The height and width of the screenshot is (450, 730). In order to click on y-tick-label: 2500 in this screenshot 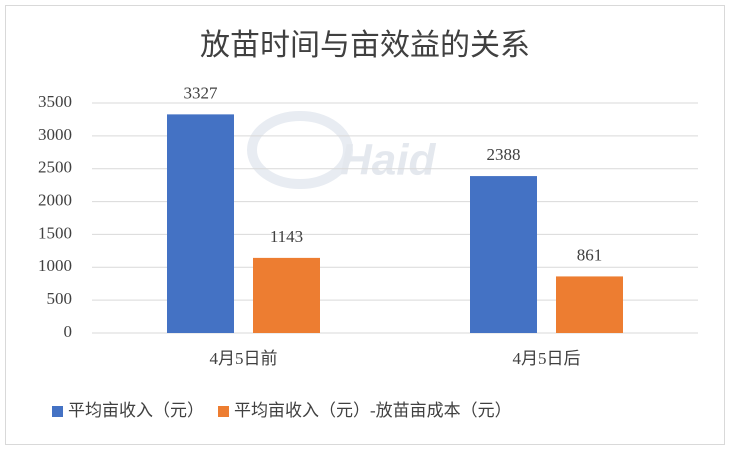, I will do `click(55, 167)`.